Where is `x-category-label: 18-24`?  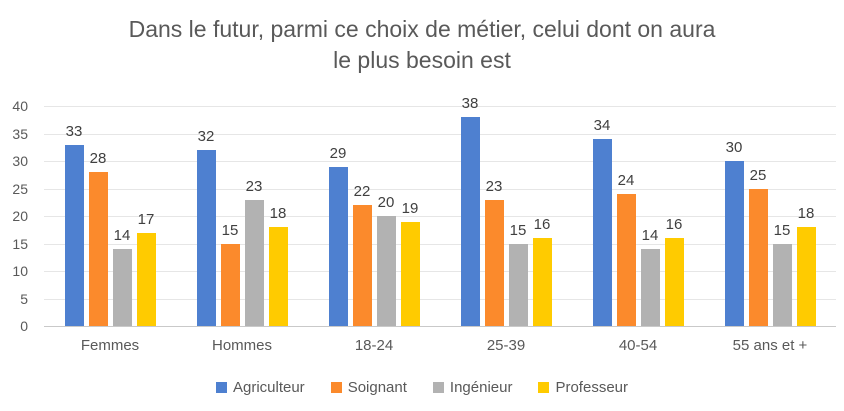
x-category-label: 18-24 is located at coordinates (374, 345).